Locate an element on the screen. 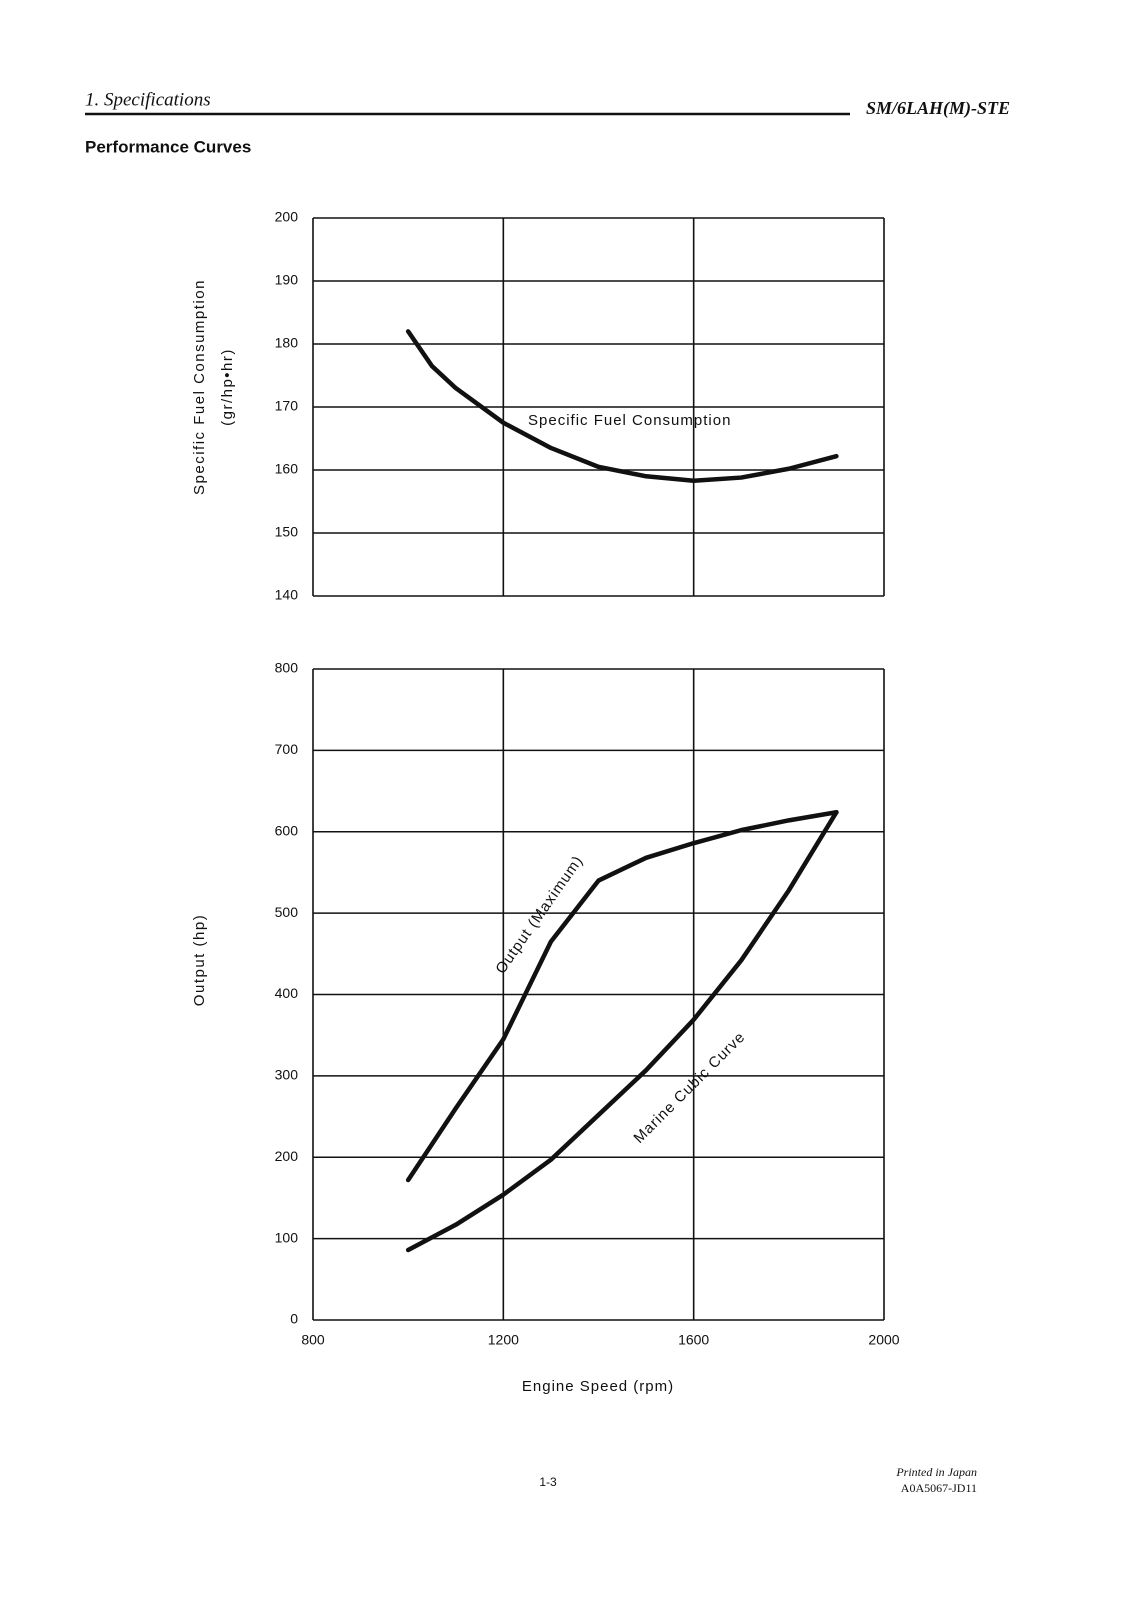 The height and width of the screenshot is (1600, 1128). document-code: A0A5067-JD11 is located at coordinates (939, 1488).